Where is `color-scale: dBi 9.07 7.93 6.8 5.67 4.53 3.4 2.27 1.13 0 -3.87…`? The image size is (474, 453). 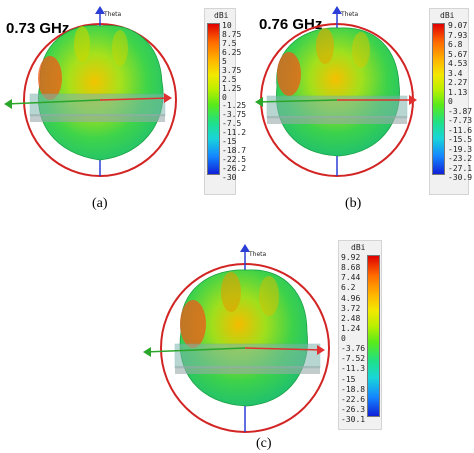
color-scale: dBi 9.07 7.93 6.8 5.67 4.53 3.4 2.27 1.13 0 -3.87… is located at coordinates (451, 101).